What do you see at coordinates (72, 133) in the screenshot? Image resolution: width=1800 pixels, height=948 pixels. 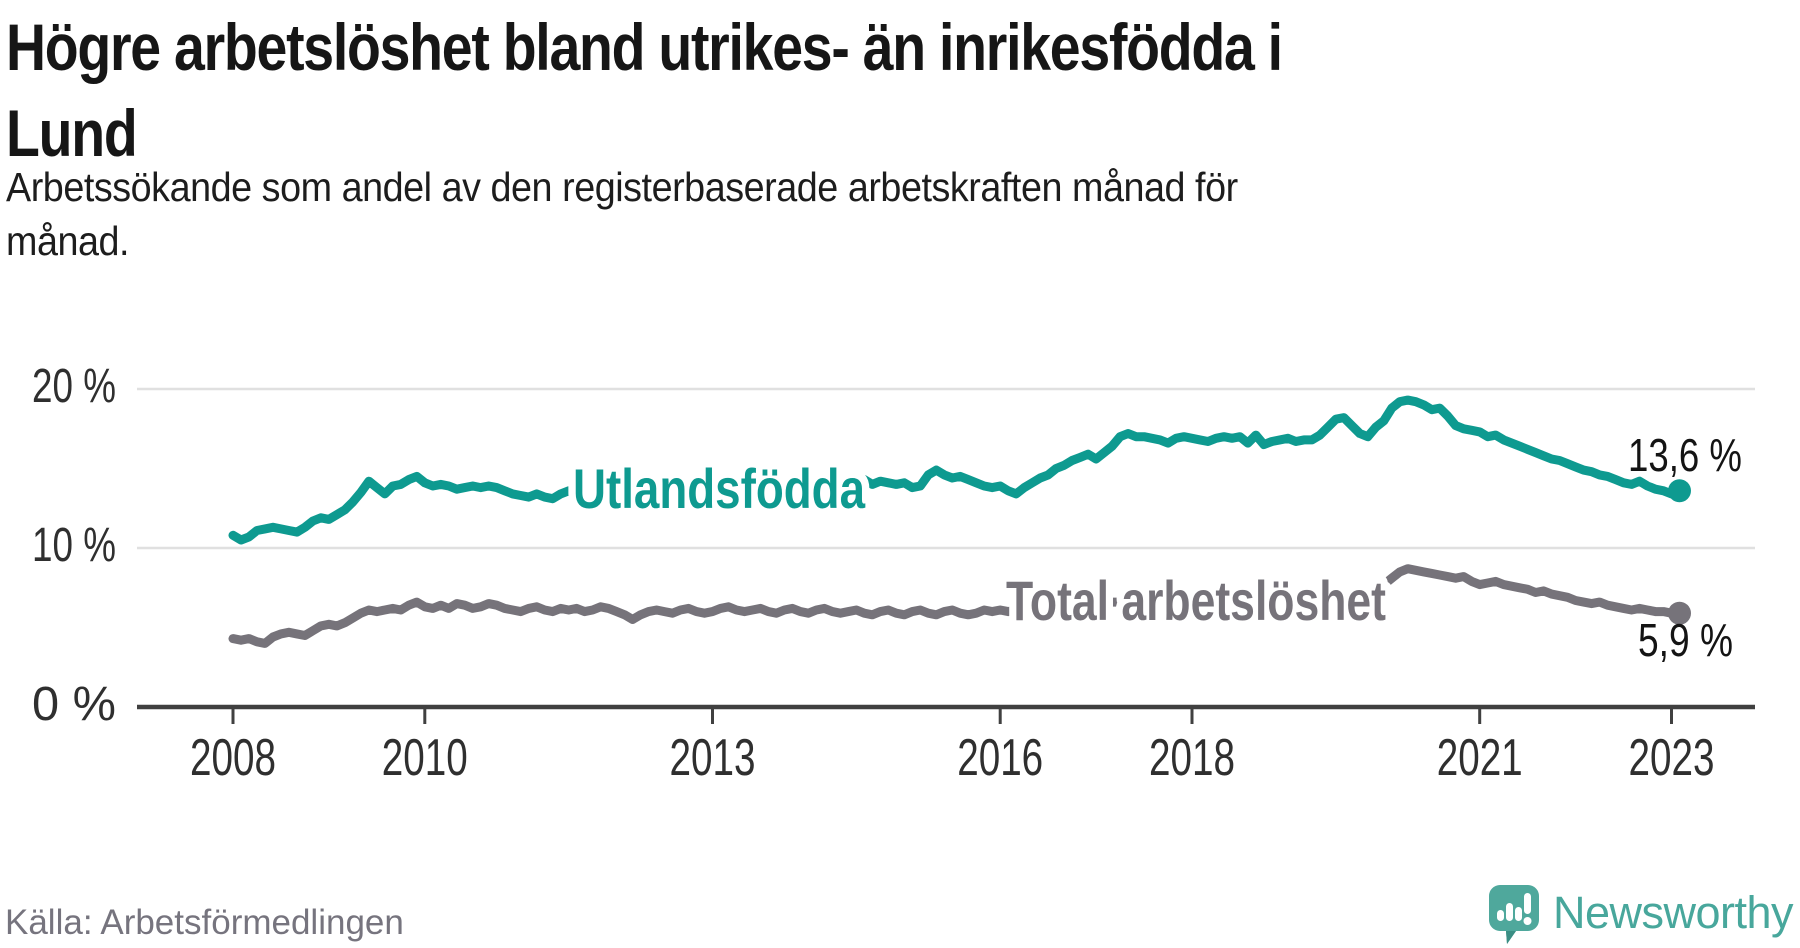 I see `chart-title-line-2: Lund` at bounding box center [72, 133].